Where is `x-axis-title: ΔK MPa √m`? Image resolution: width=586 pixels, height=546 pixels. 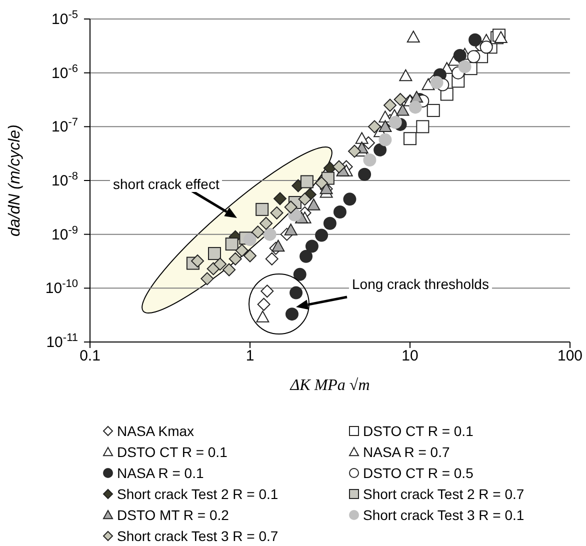 x-axis-title: ΔK MPa √m is located at coordinates (329, 385).